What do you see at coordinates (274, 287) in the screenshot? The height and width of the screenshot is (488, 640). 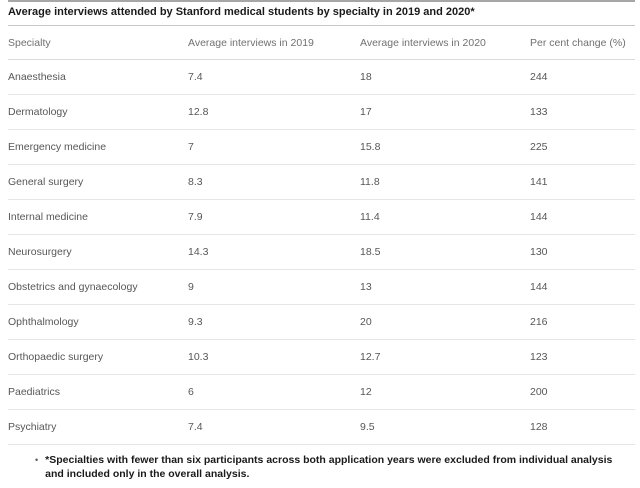 I see `cell-avg-2019: 9` at bounding box center [274, 287].